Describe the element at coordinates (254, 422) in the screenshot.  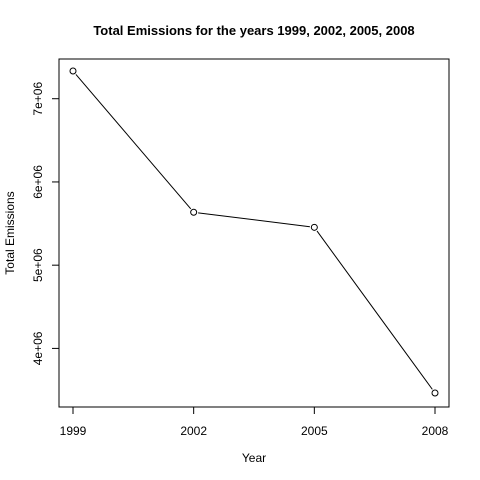
I see `x-axis: 1999 2002 2005 2008` at that location.